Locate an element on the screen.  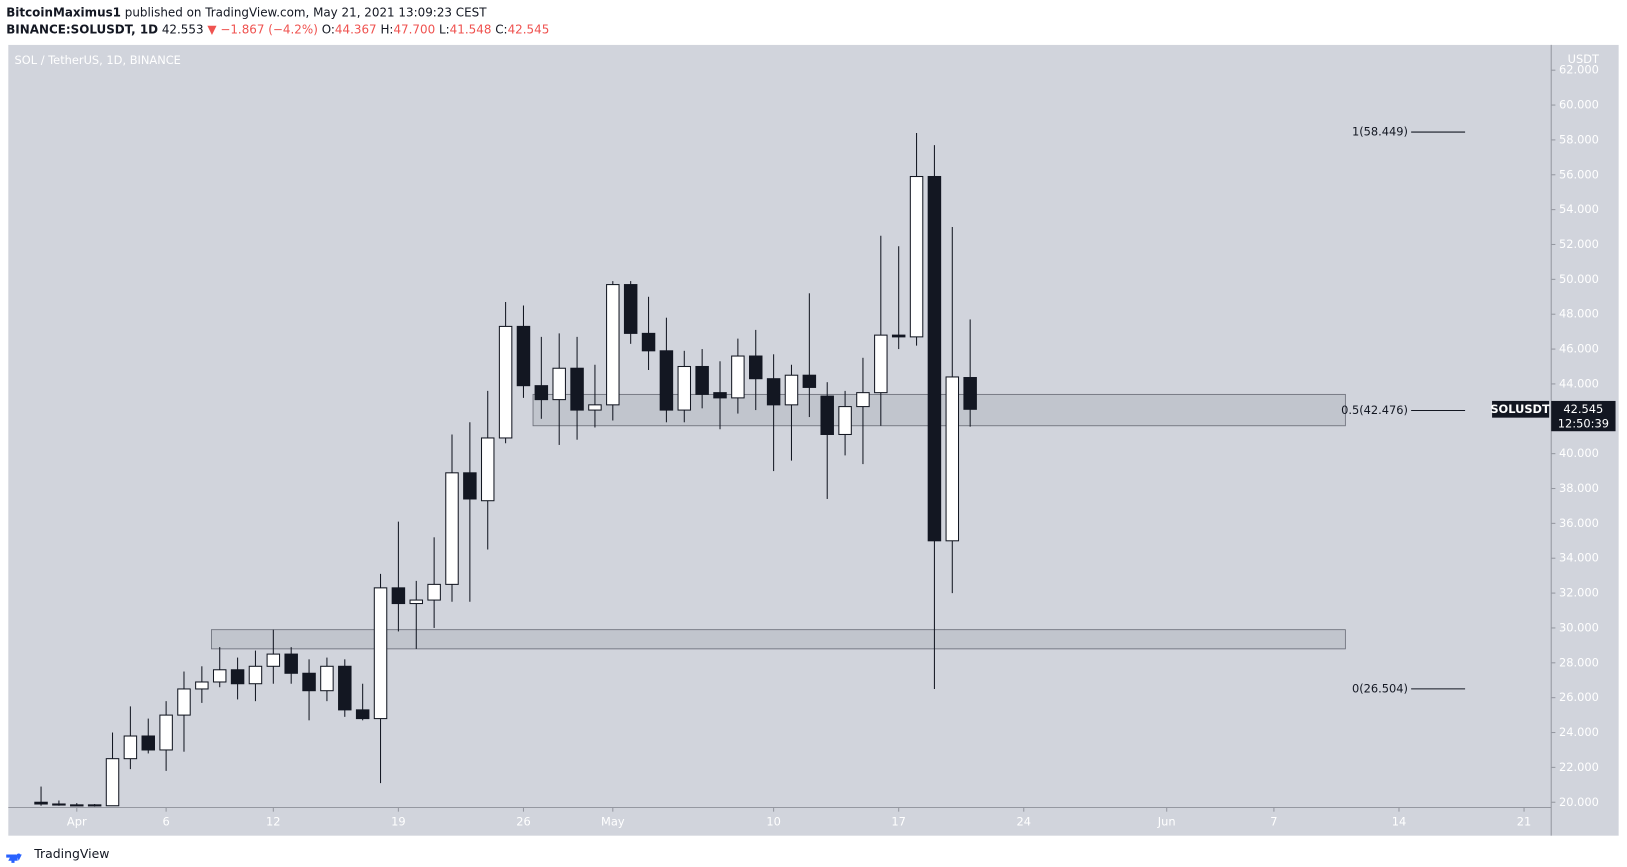
zone is located at coordinates (778, 639).